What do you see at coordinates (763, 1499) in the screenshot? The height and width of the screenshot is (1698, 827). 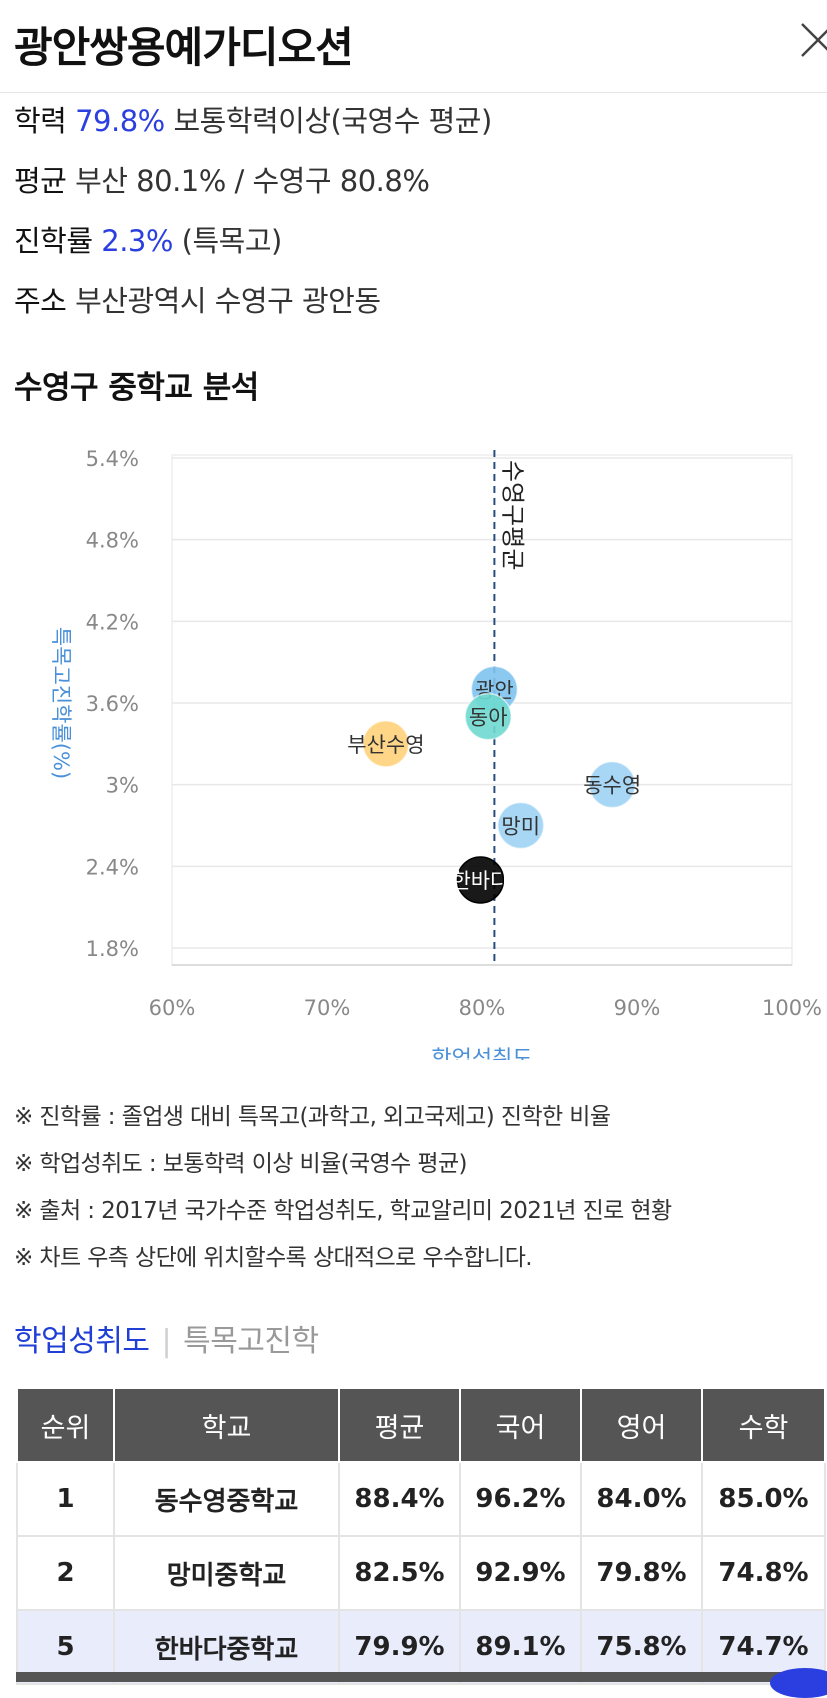 I see `cell-math: 85.0%` at bounding box center [763, 1499].